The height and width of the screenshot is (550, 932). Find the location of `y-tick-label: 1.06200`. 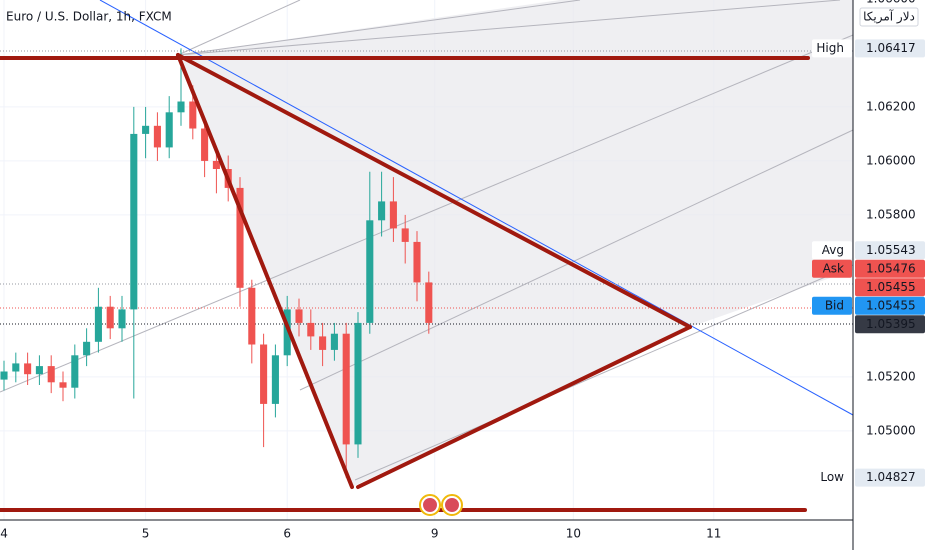

y-tick-label: 1.06200 is located at coordinates (891, 106).